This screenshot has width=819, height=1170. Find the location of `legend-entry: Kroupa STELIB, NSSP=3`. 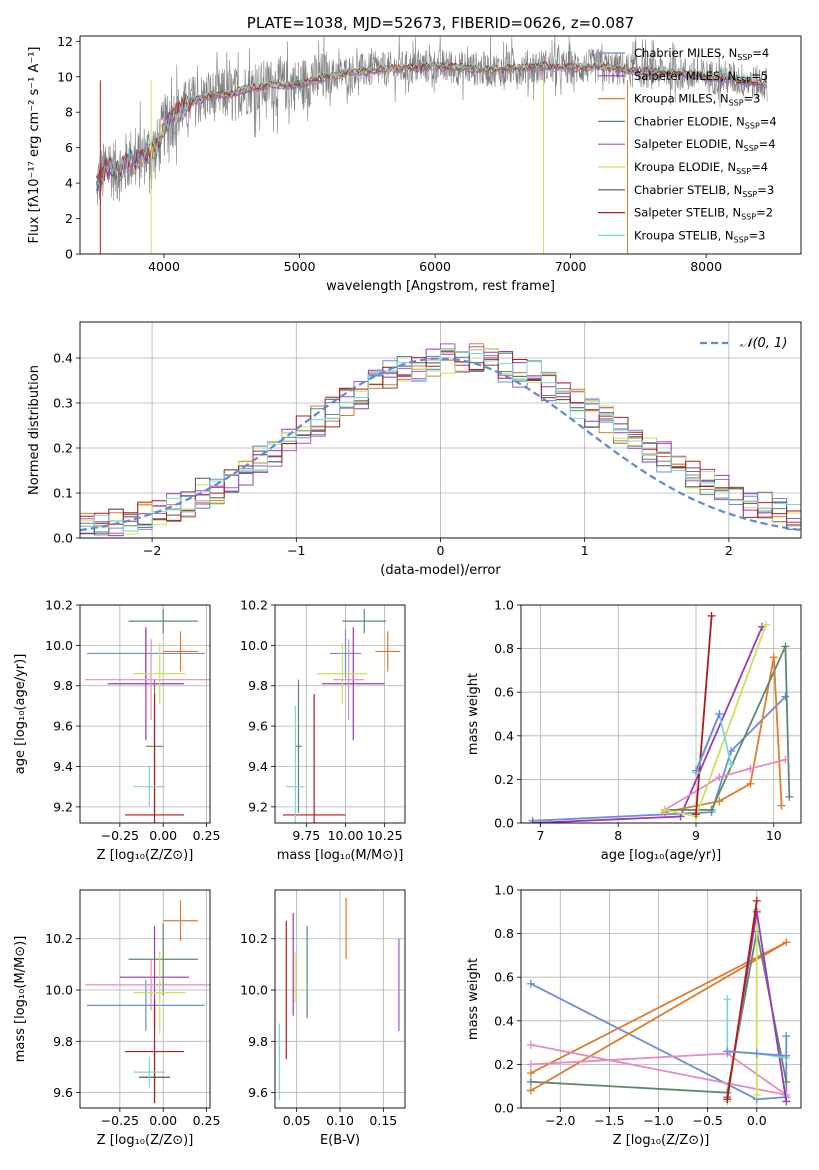

legend-entry: Kroupa STELIB, NSSP=3 is located at coordinates (699, 236).